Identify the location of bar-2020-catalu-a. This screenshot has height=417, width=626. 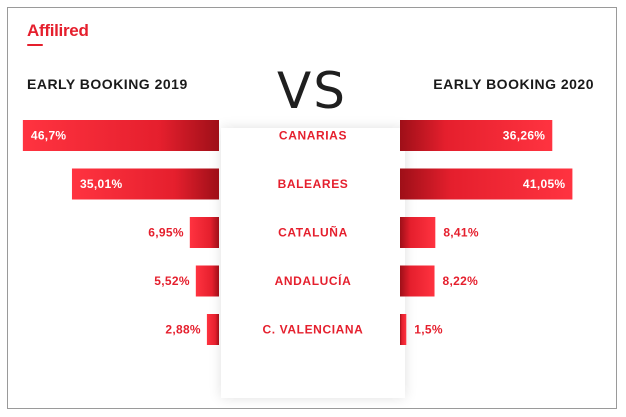
(418, 232).